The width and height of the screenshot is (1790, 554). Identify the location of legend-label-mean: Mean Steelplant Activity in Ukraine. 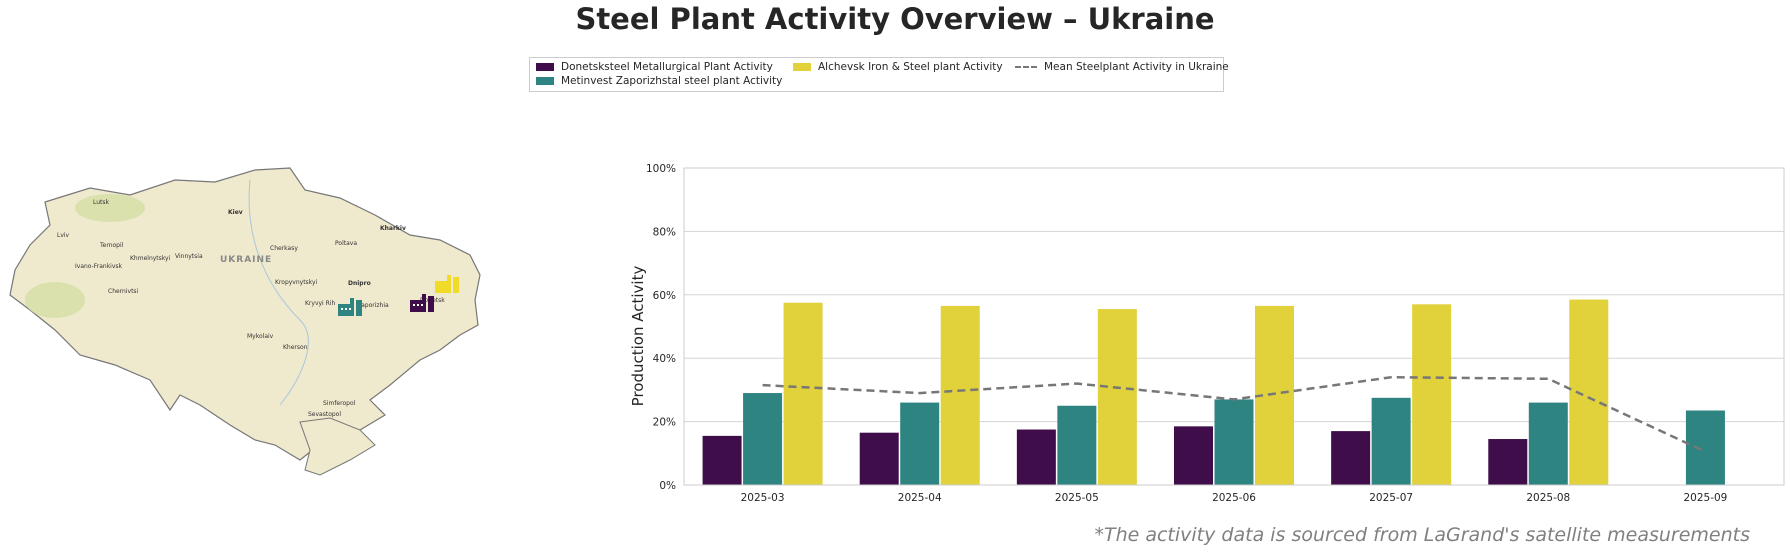
(1136, 67).